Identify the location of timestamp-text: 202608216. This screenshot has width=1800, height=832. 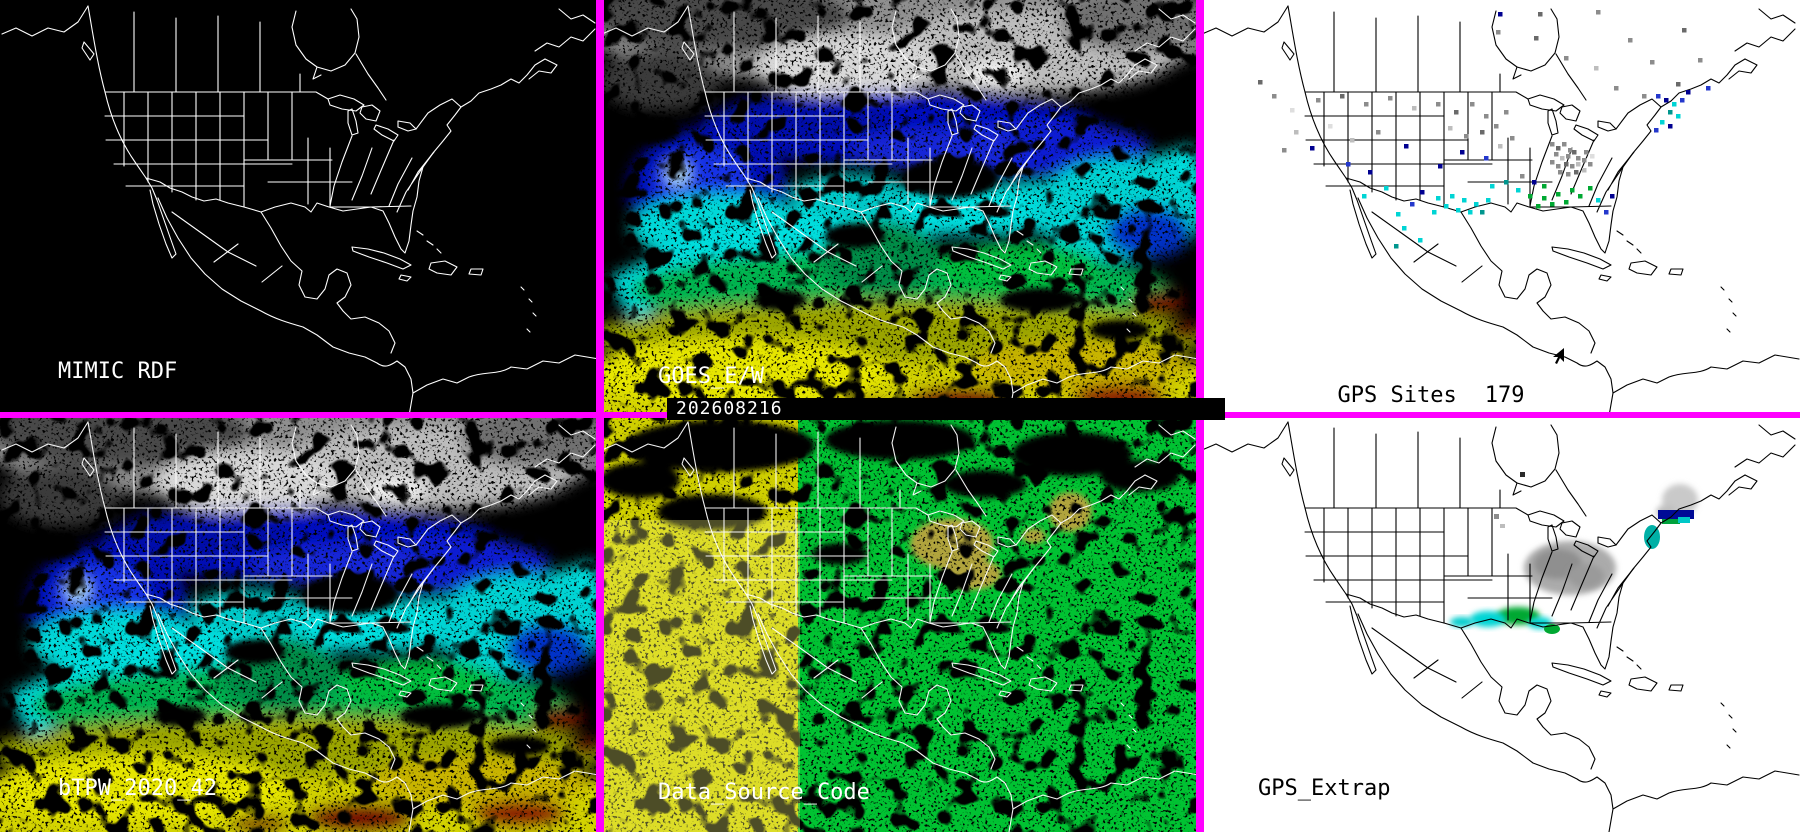
(729, 408).